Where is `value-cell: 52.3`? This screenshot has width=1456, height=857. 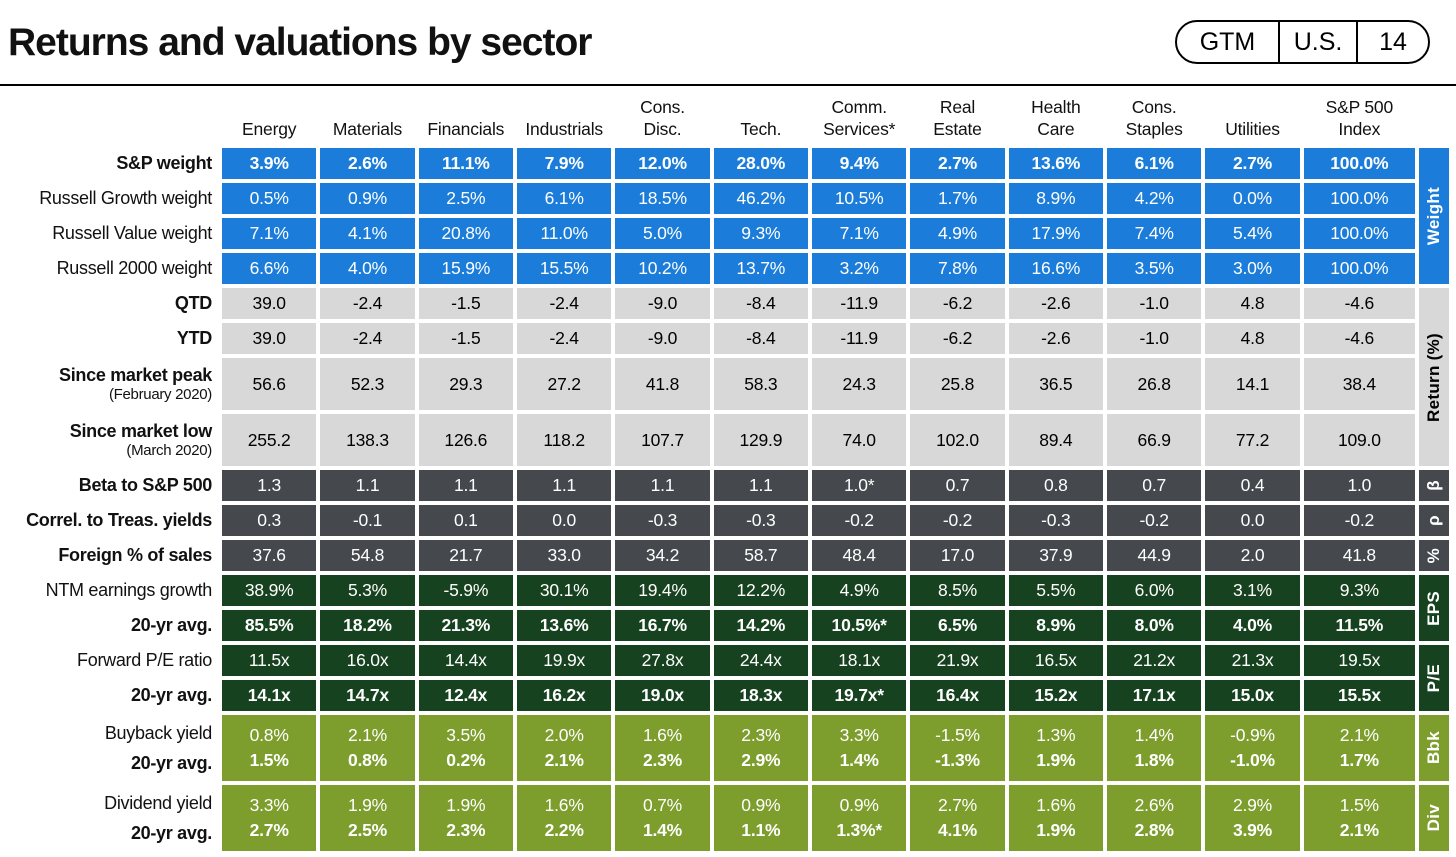
value-cell: 52.3 is located at coordinates (367, 384).